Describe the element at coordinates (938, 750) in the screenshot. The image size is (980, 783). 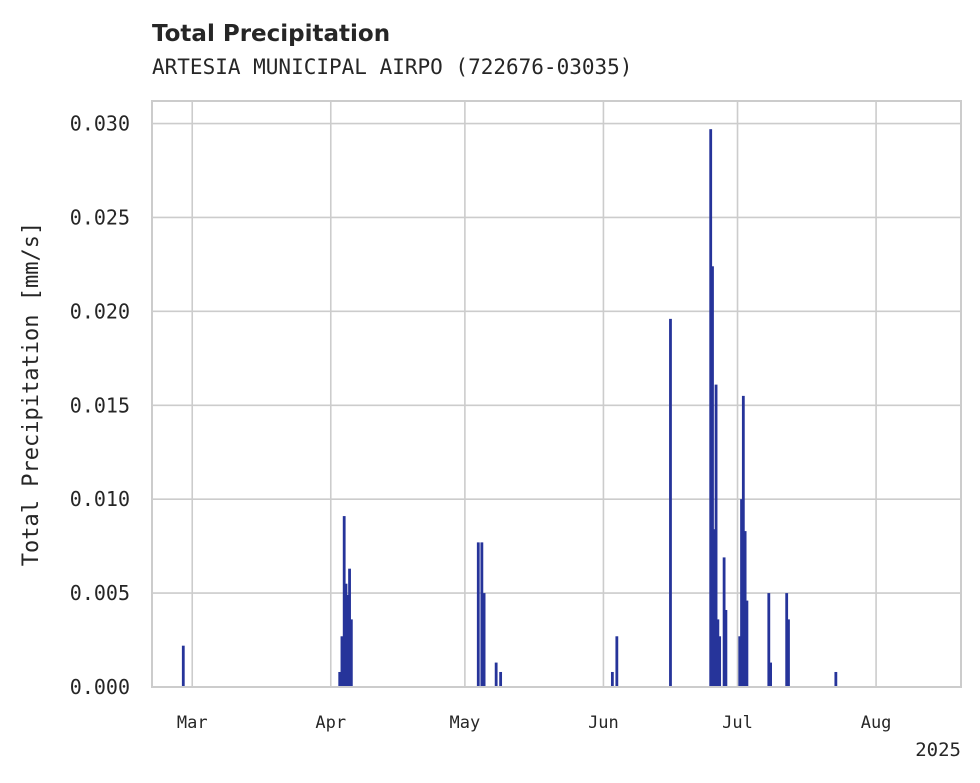
I see `x-offset-label: 2025` at that location.